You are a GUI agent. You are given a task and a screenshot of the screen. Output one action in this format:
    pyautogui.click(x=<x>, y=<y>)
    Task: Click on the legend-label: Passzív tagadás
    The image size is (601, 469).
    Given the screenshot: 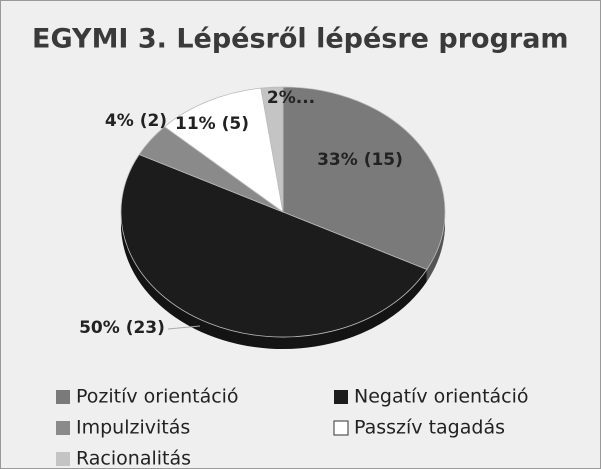 What is the action you would take?
    pyautogui.click(x=429, y=428)
    